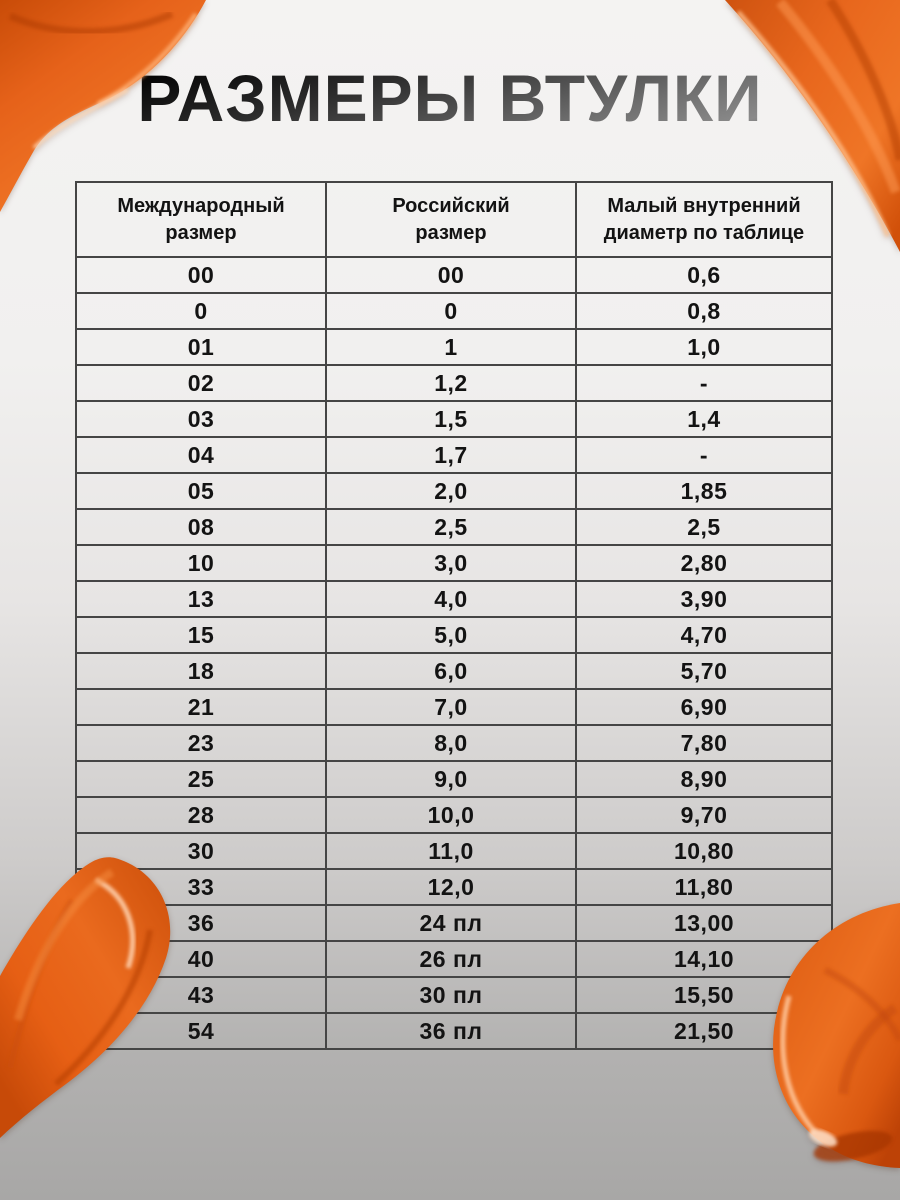 The width and height of the screenshot is (900, 1200). What do you see at coordinates (451, 563) in the screenshot?
I see `table-cell: 3,0` at bounding box center [451, 563].